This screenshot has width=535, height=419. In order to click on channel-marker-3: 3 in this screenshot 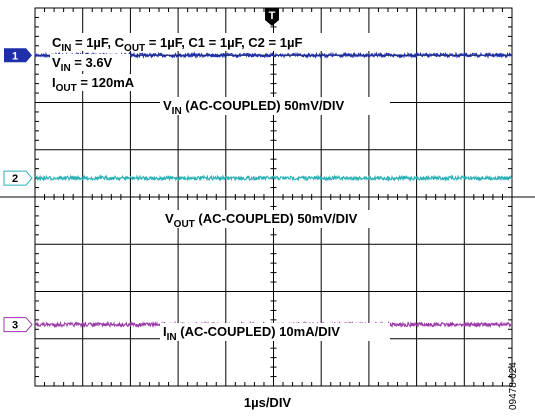, I will do `click(18, 325)`.